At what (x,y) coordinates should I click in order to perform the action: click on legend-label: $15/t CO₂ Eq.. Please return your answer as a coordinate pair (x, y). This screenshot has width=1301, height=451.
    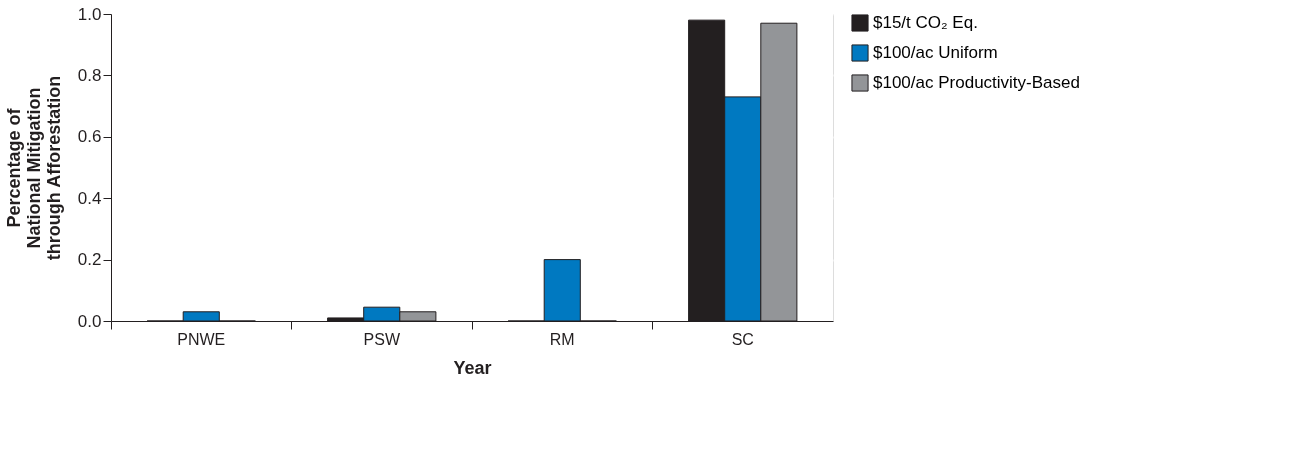
    Looking at the image, I should click on (925, 22).